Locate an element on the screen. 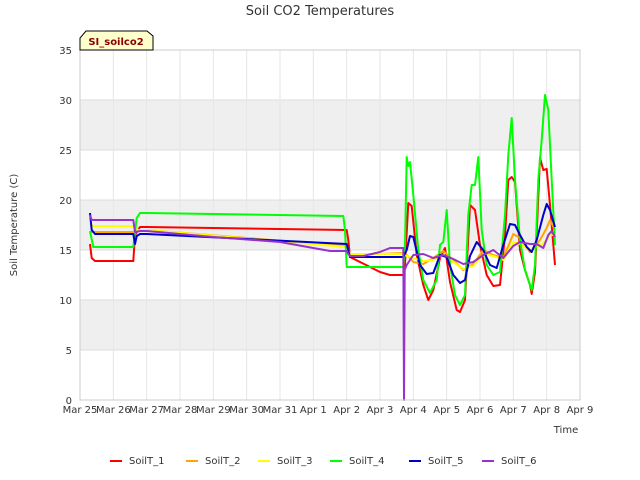 The image size is (640, 480). legend-label: SoilT_3 is located at coordinates (295, 461).